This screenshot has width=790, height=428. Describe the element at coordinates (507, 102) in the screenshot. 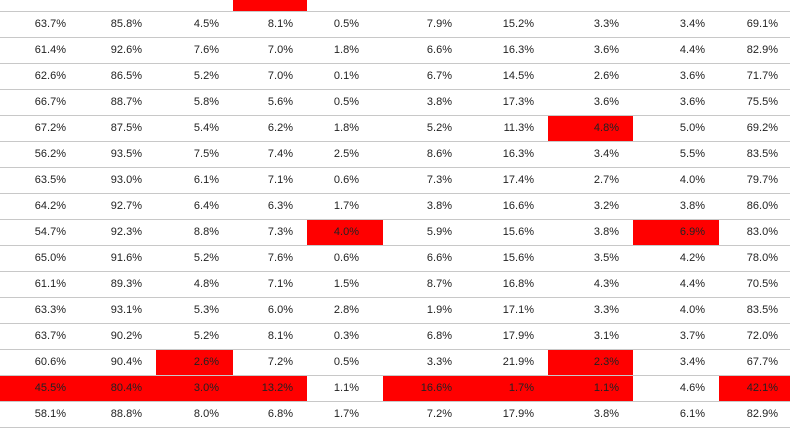

I see `table-cell: 17.3%` at that location.